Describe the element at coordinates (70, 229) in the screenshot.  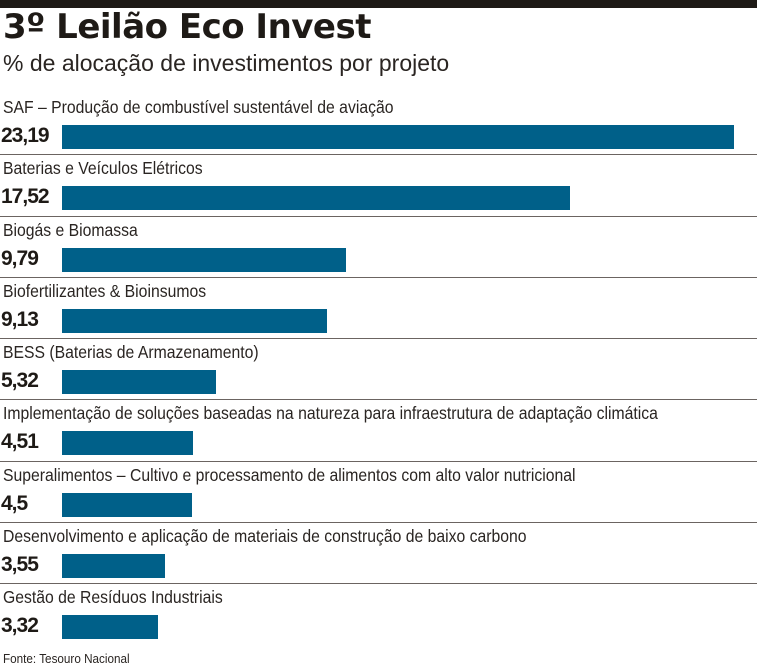
I see `category-label: Biogás e Biomassa` at that location.